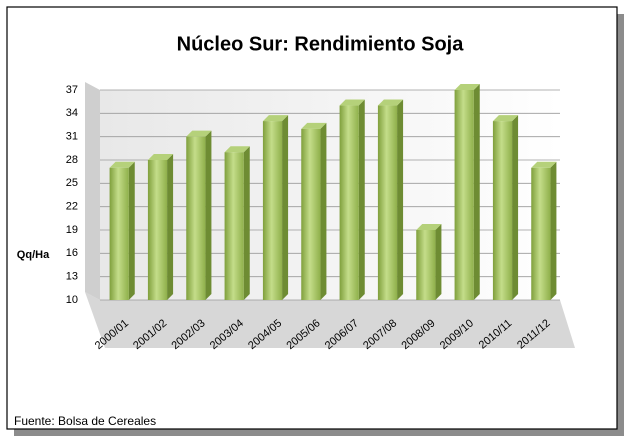 This screenshot has height=442, width=630. I want to click on y-tick-label: 37, so click(72, 90).